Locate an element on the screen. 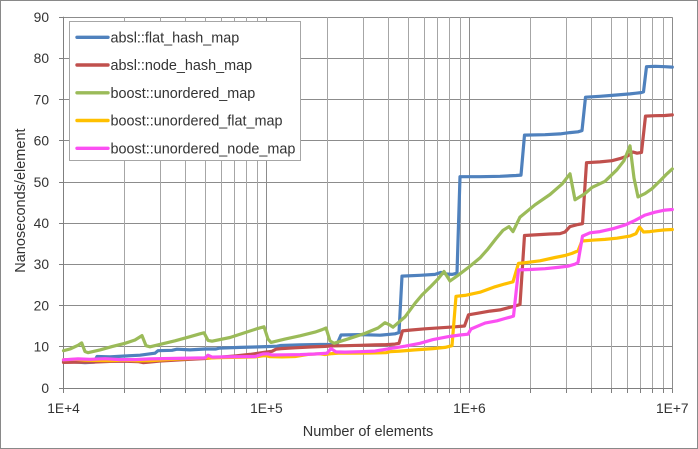 The image size is (698, 449). svg-text: absl::flat_hash_map is located at coordinates (175, 38).